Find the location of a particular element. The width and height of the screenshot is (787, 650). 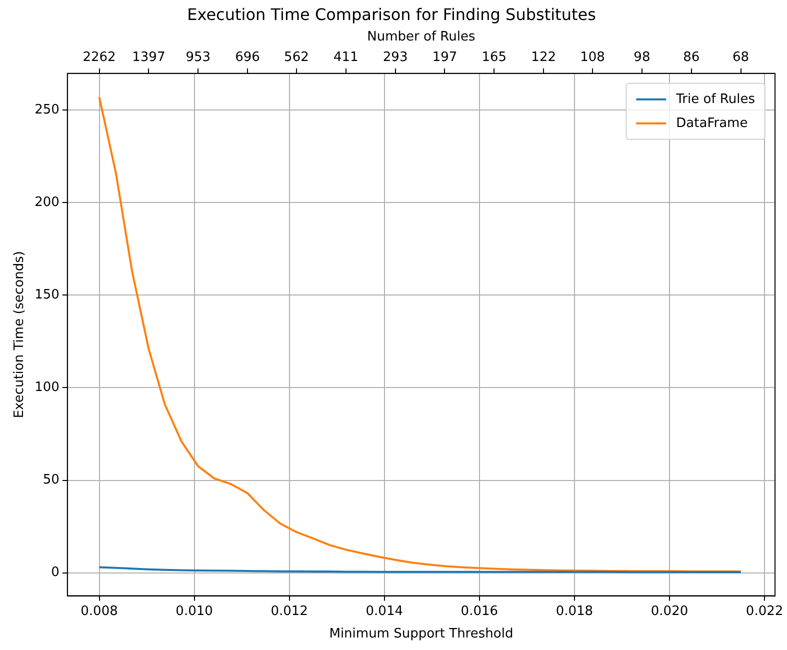

annotation: 696 is located at coordinates (247, 57).